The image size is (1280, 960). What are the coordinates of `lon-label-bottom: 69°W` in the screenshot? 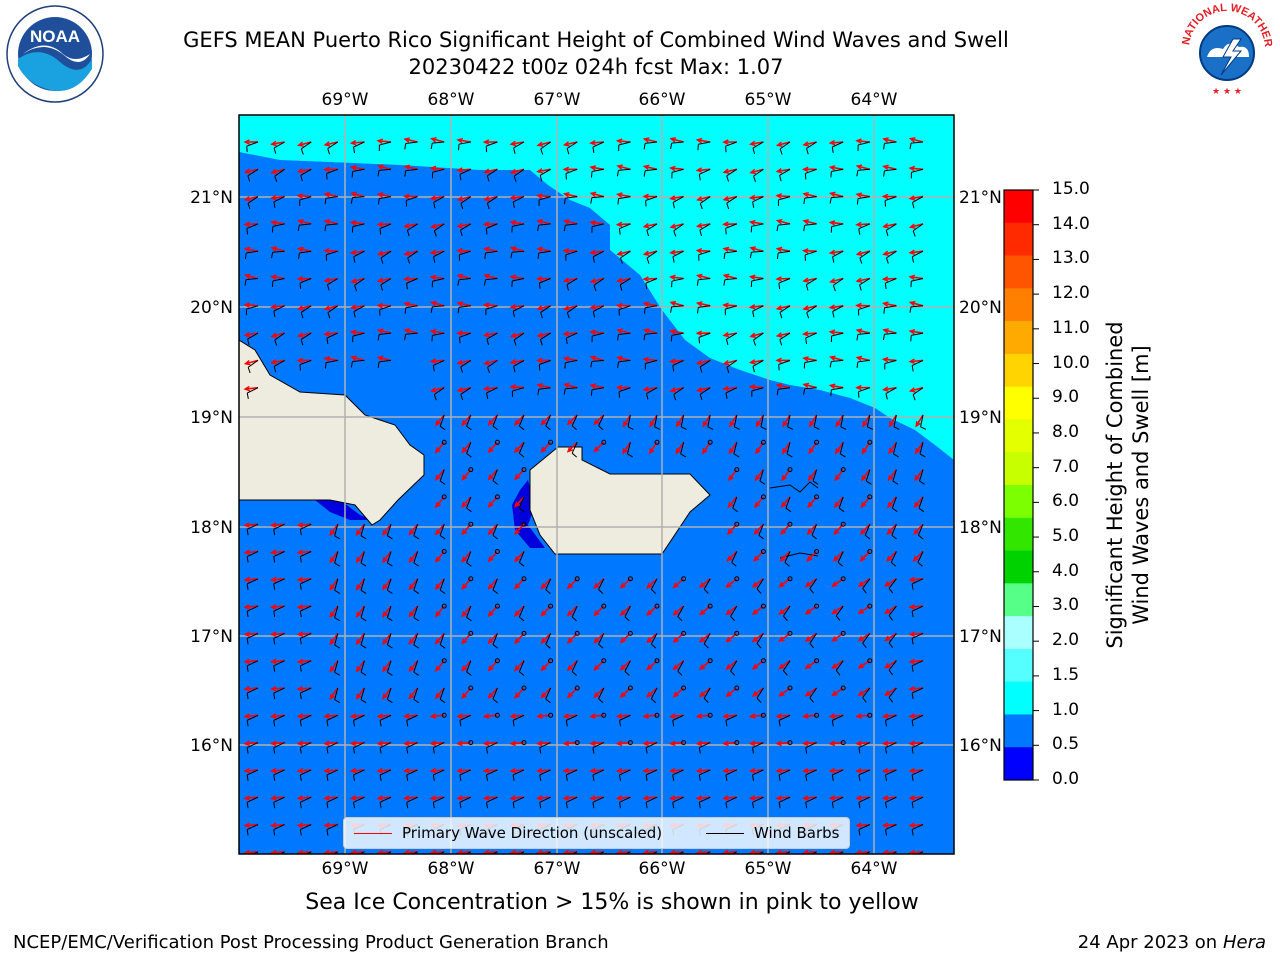 It's located at (345, 869).